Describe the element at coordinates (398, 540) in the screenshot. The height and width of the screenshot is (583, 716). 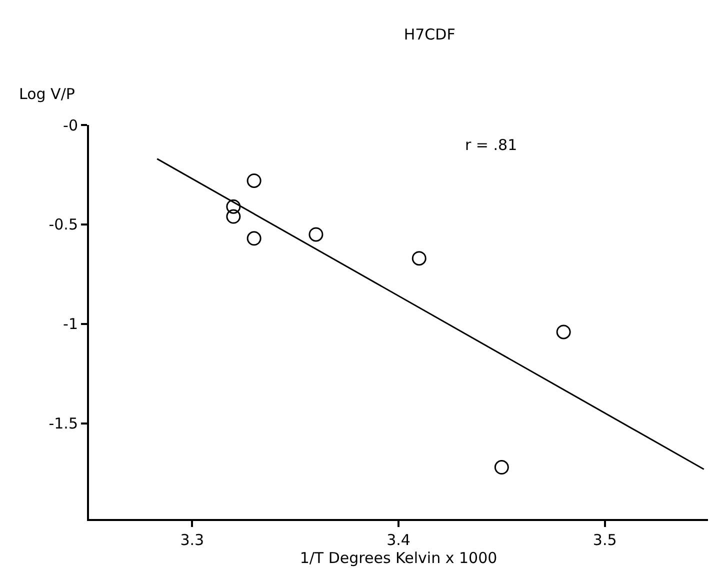
I see `x-tick-label: 3.4` at that location.